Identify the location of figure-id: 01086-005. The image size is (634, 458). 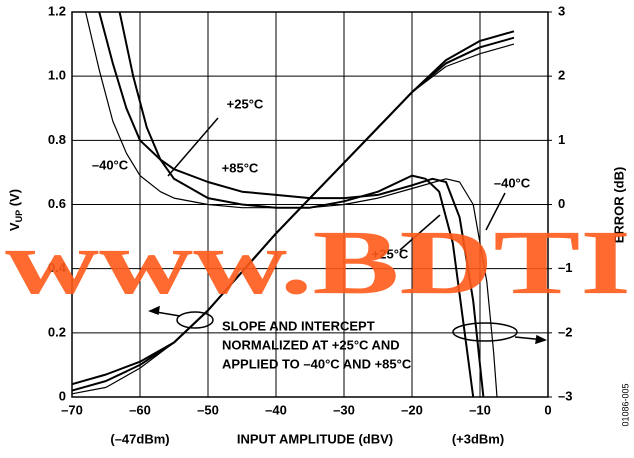
(625, 404).